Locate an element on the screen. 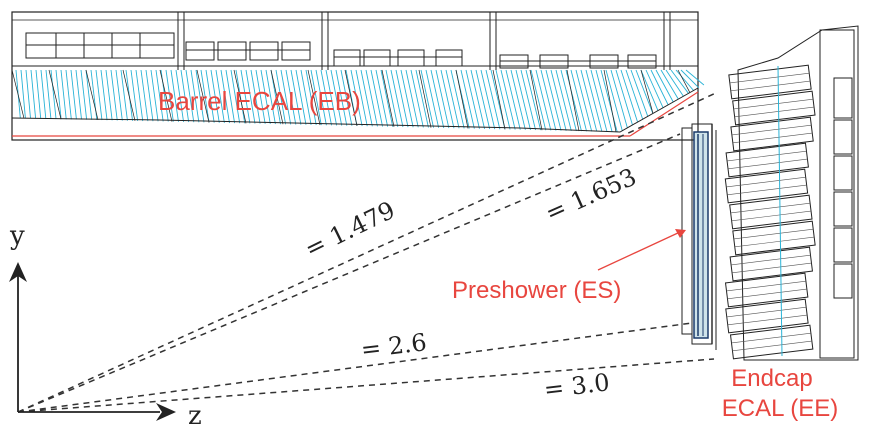 The image size is (872, 433). z-axis-arrow-icon is located at coordinates (166, 412).